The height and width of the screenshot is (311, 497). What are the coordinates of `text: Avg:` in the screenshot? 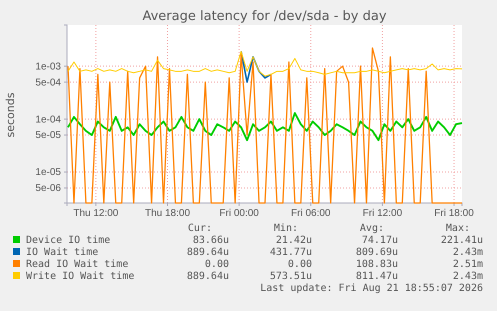 It's located at (372, 228).